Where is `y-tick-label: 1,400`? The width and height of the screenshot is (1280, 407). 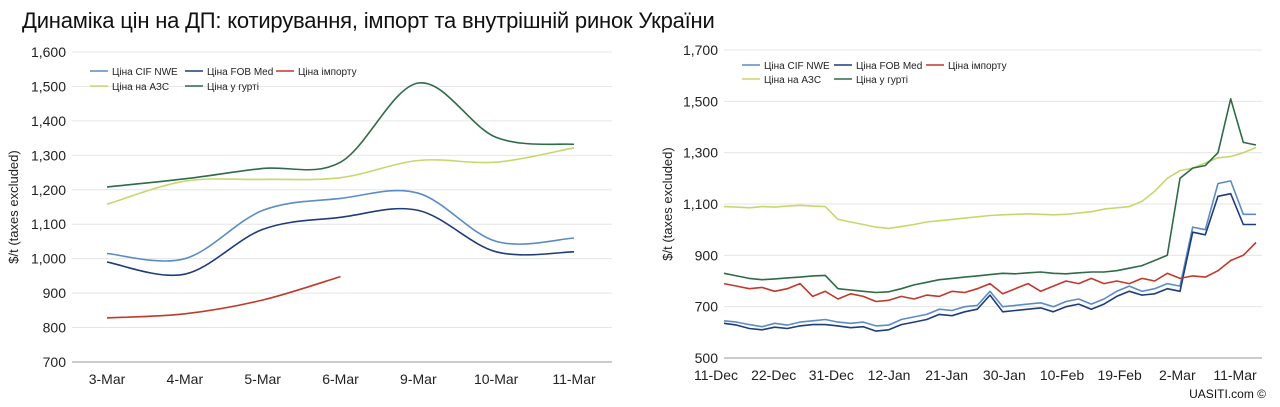
y-tick-label: 1,400 is located at coordinates (48, 121).